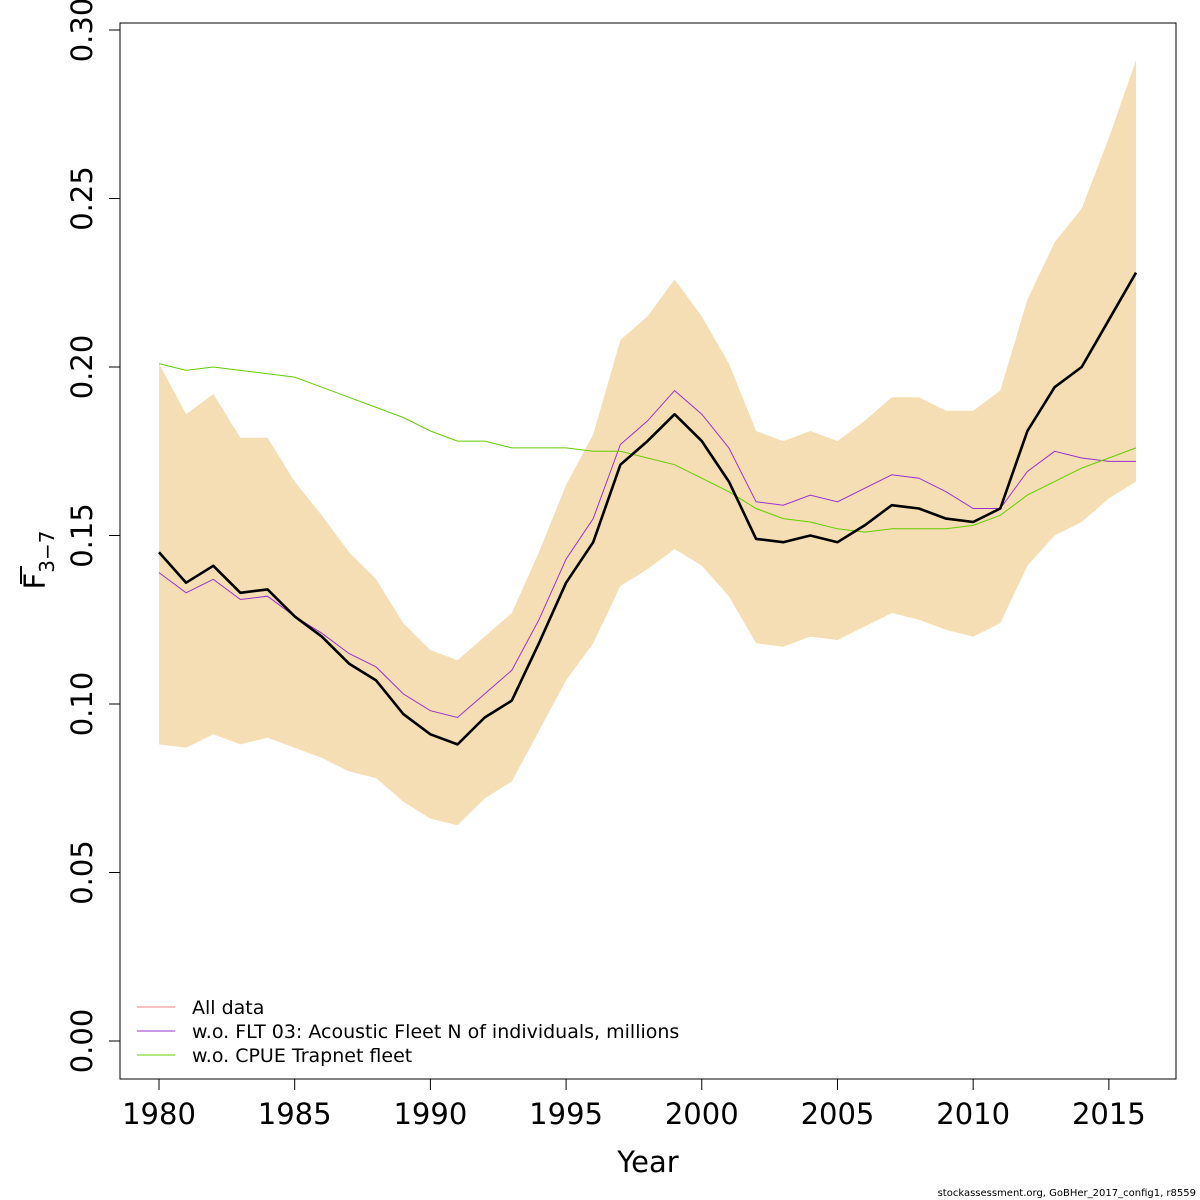  Describe the element at coordinates (430, 1114) in the screenshot. I see `x-tick-label: 1990` at that location.